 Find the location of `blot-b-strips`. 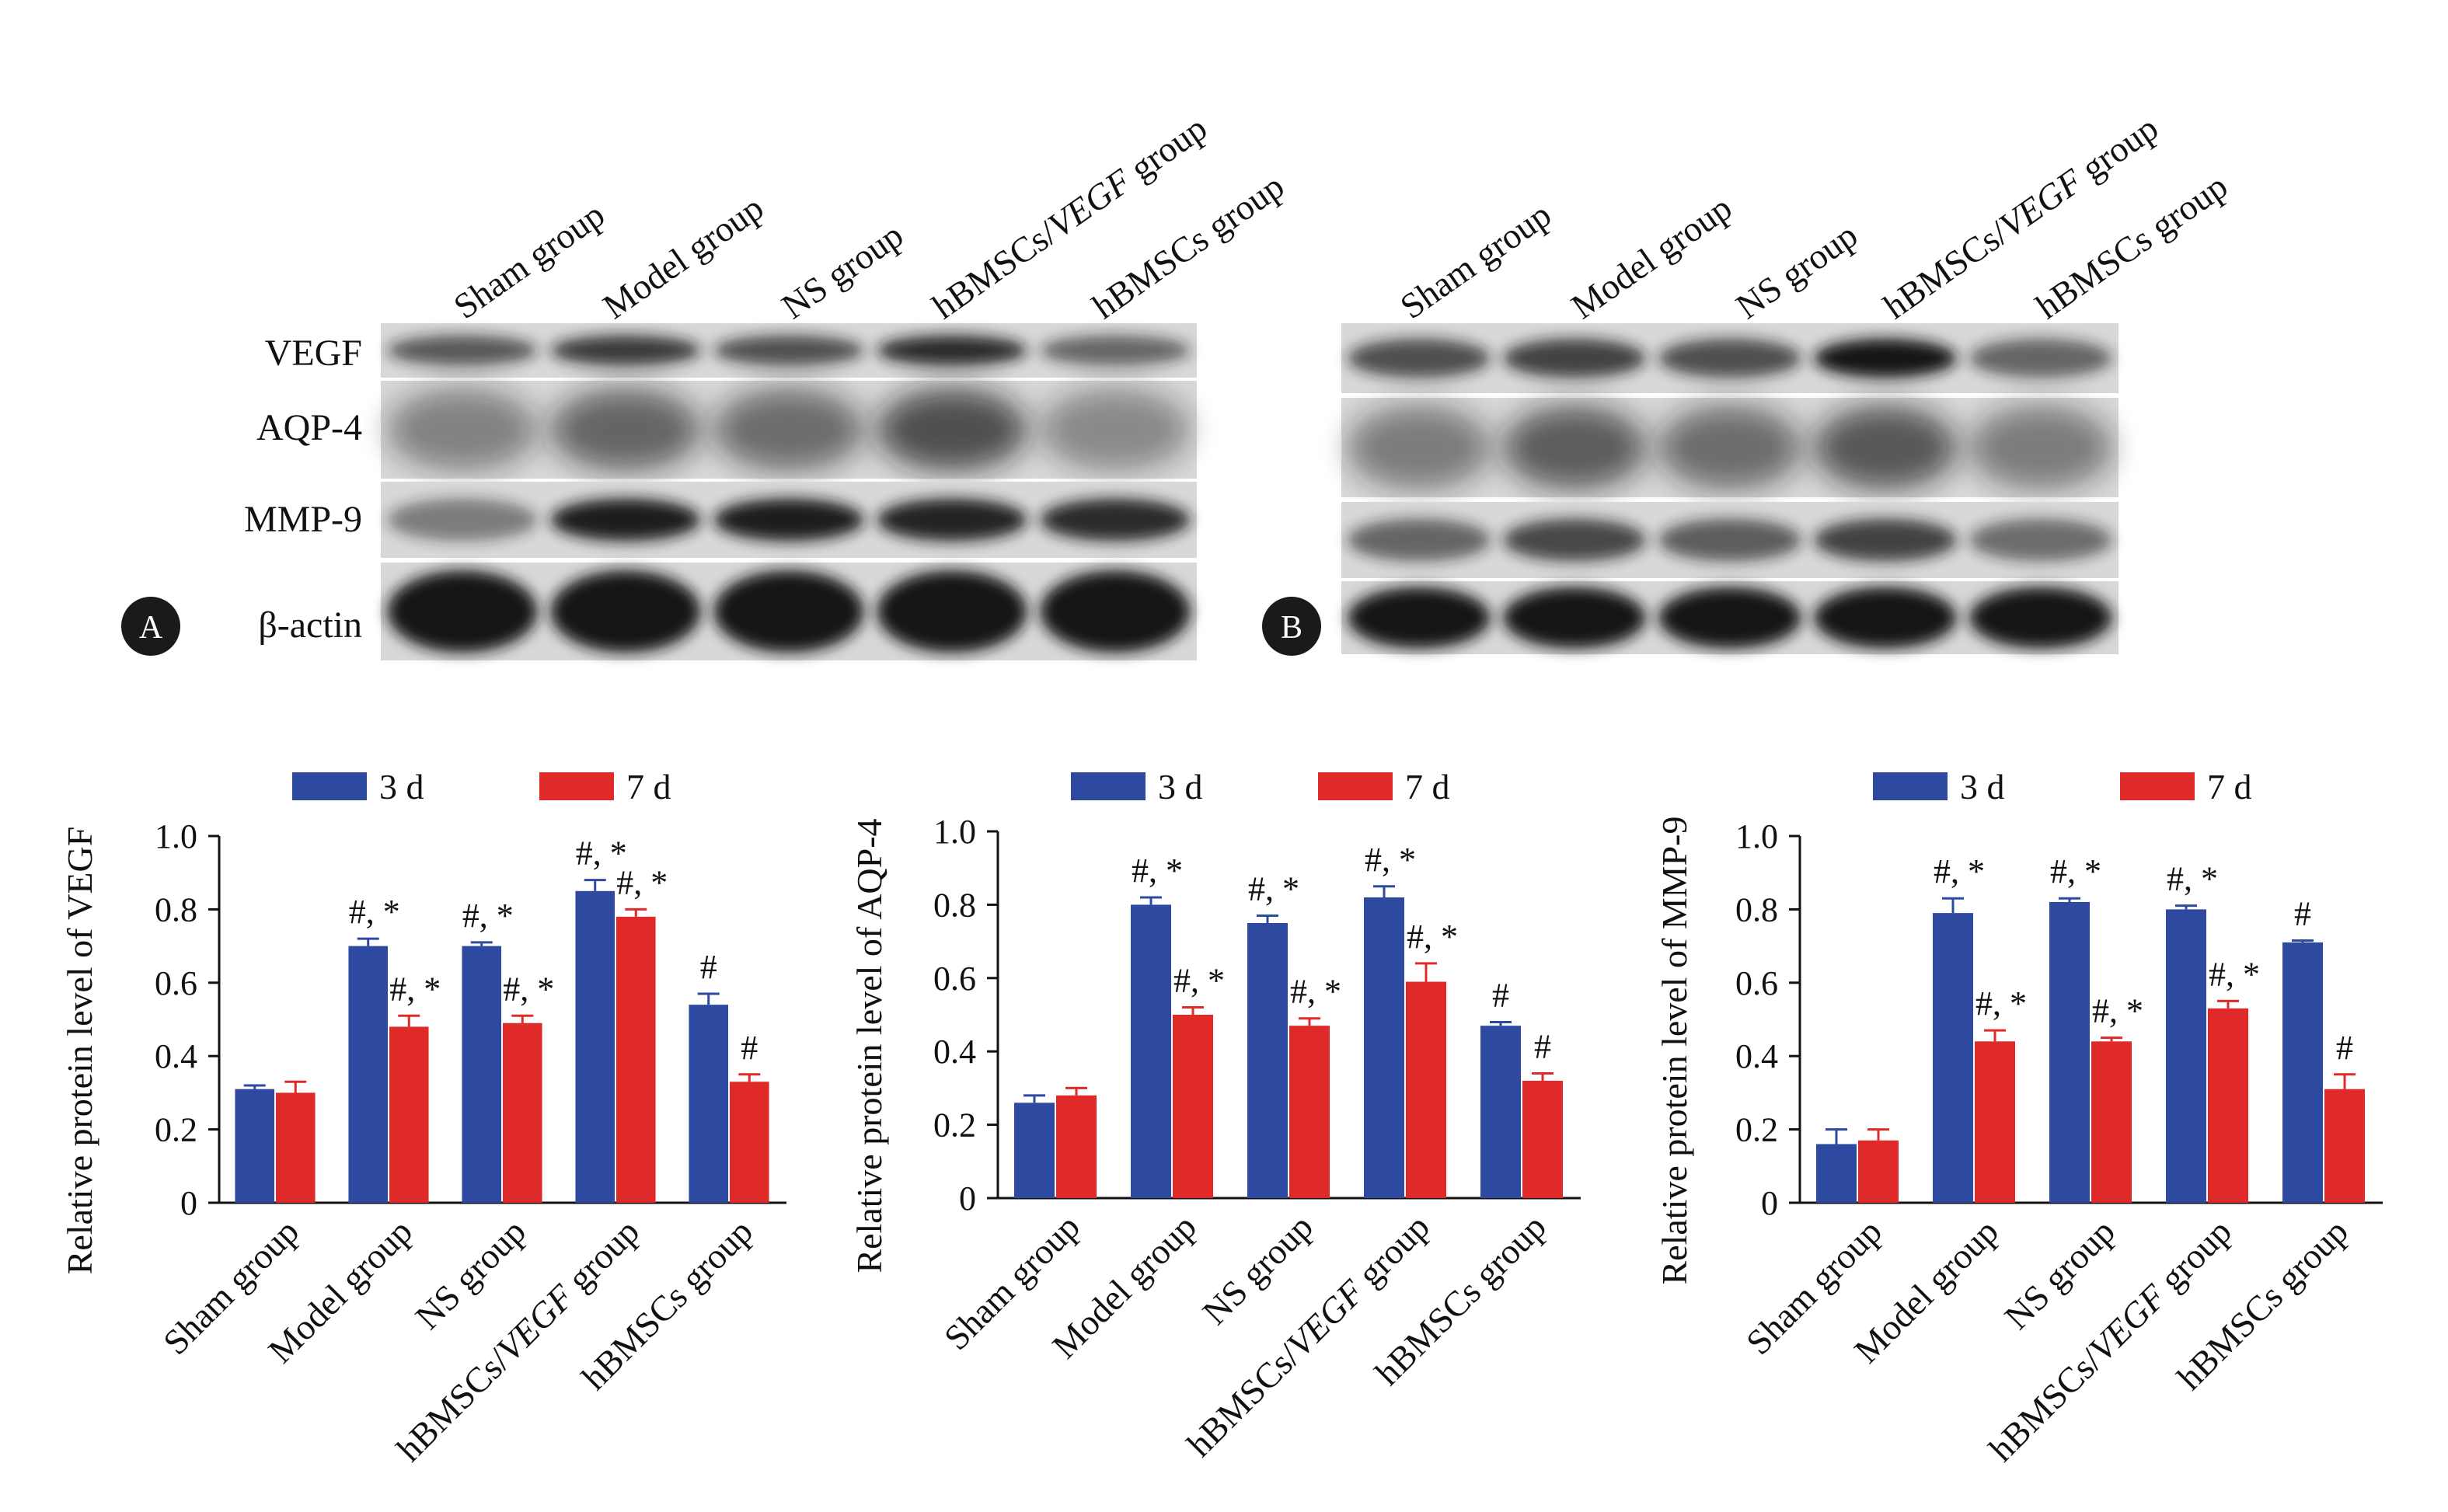

blot-b-strips is located at coordinates (1730, 489).